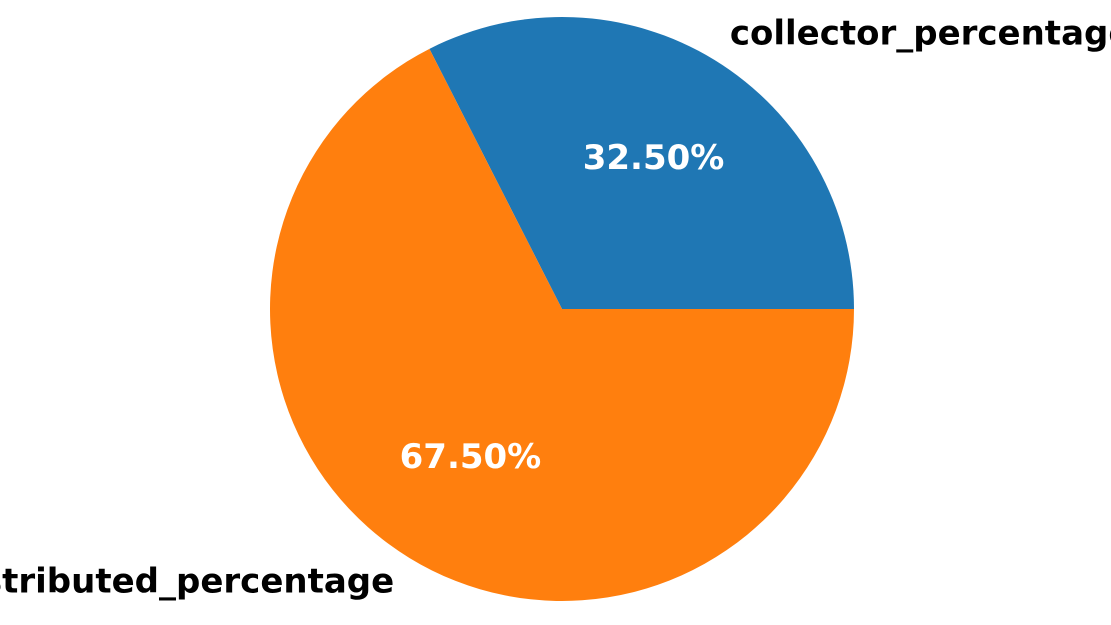 This screenshot has height=625, width=1111. Describe the element at coordinates (920, 34) in the screenshot. I see `pie-category-label-collector-percentage: collector_percentage` at that location.